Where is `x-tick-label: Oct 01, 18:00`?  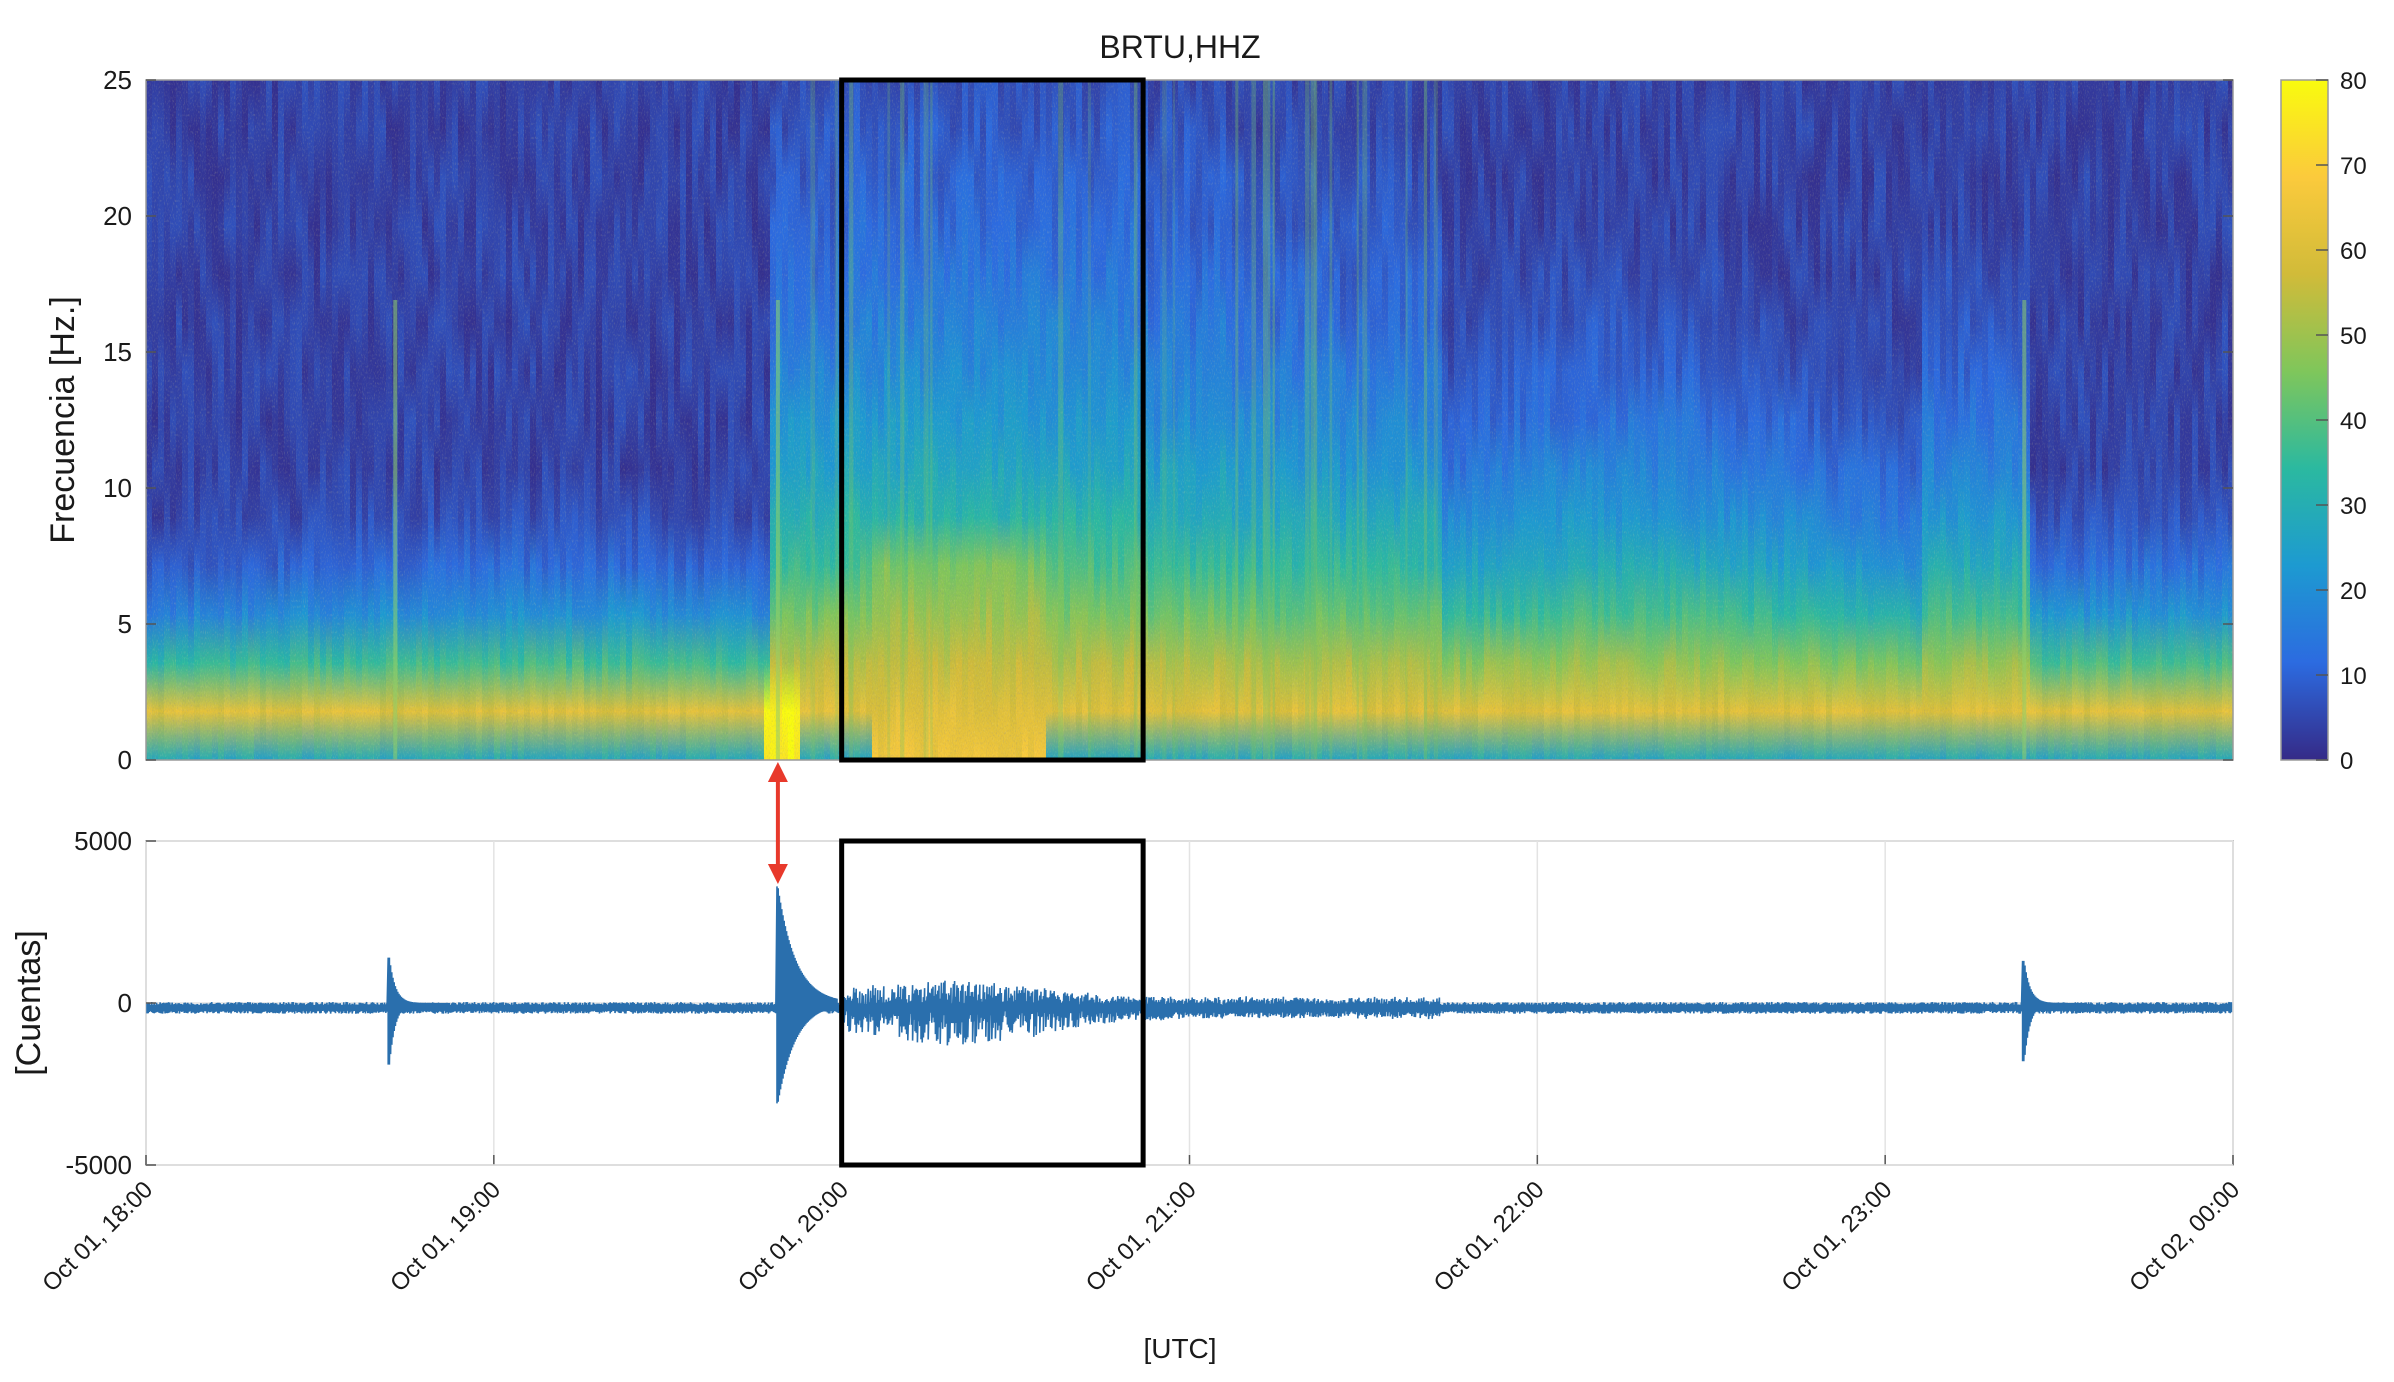
x-tick-label: Oct 01, 18:00 is located at coordinates (97, 1236).